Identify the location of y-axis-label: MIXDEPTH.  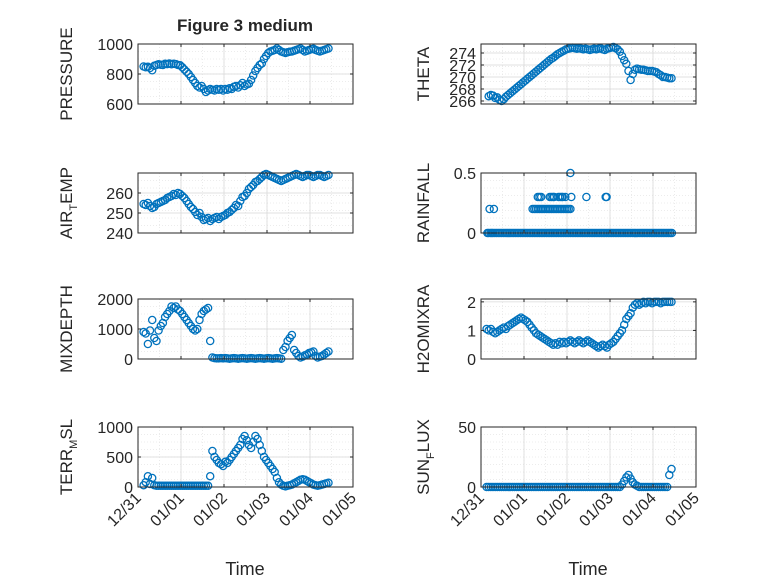
(66, 329).